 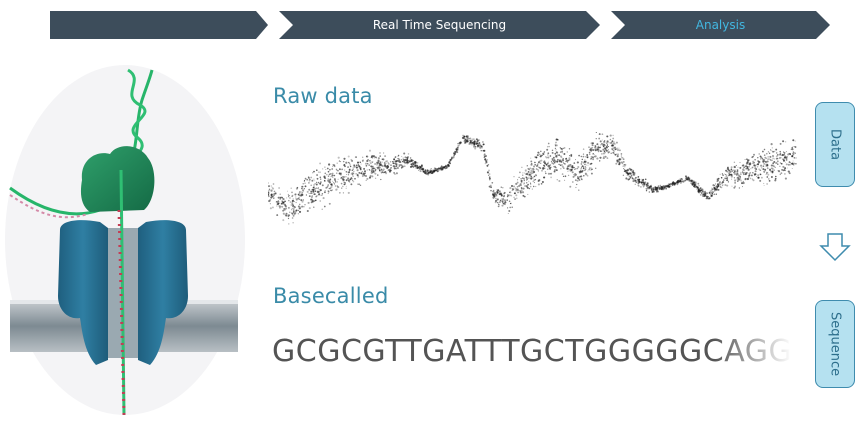 I want to click on motor-protein, so click(x=117, y=179).